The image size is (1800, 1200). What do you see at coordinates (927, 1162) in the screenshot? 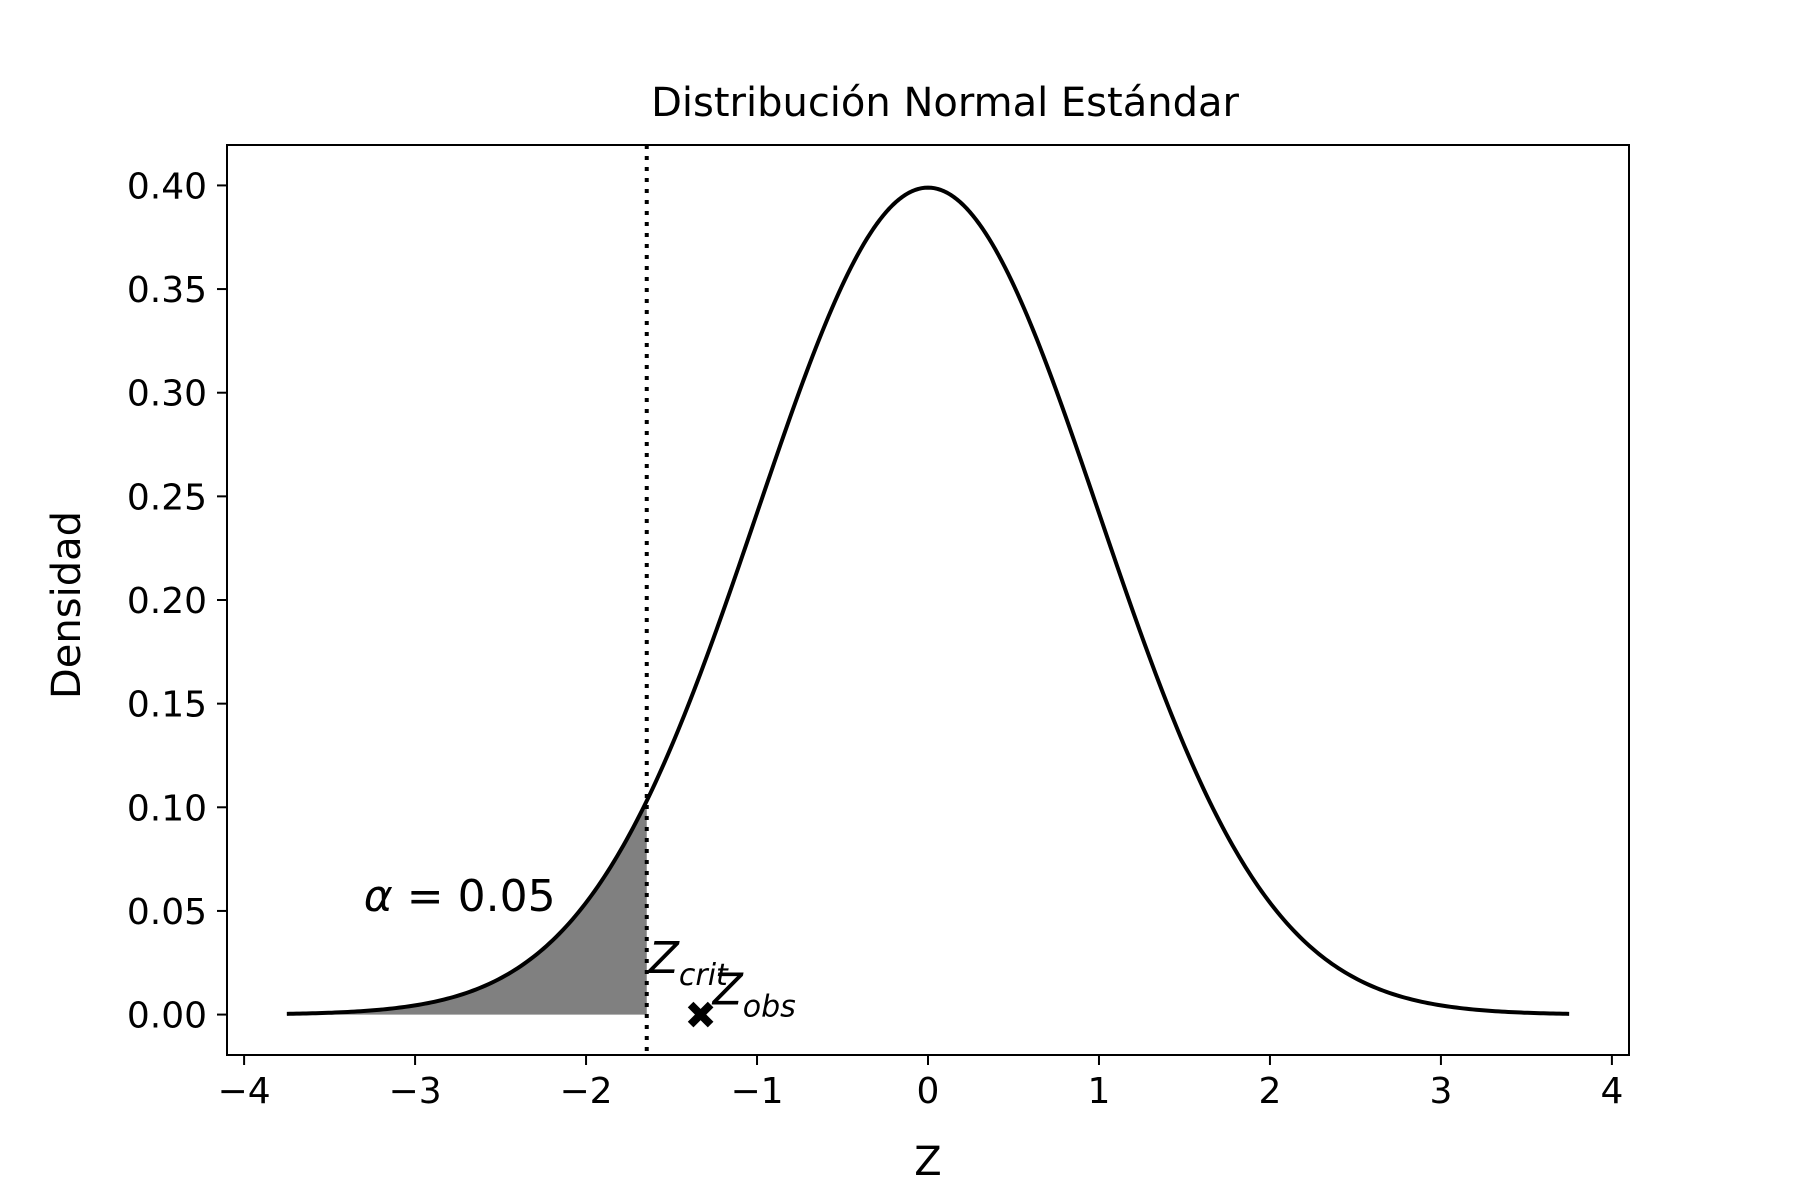
I see `x-axis-label: Z` at bounding box center [927, 1162].